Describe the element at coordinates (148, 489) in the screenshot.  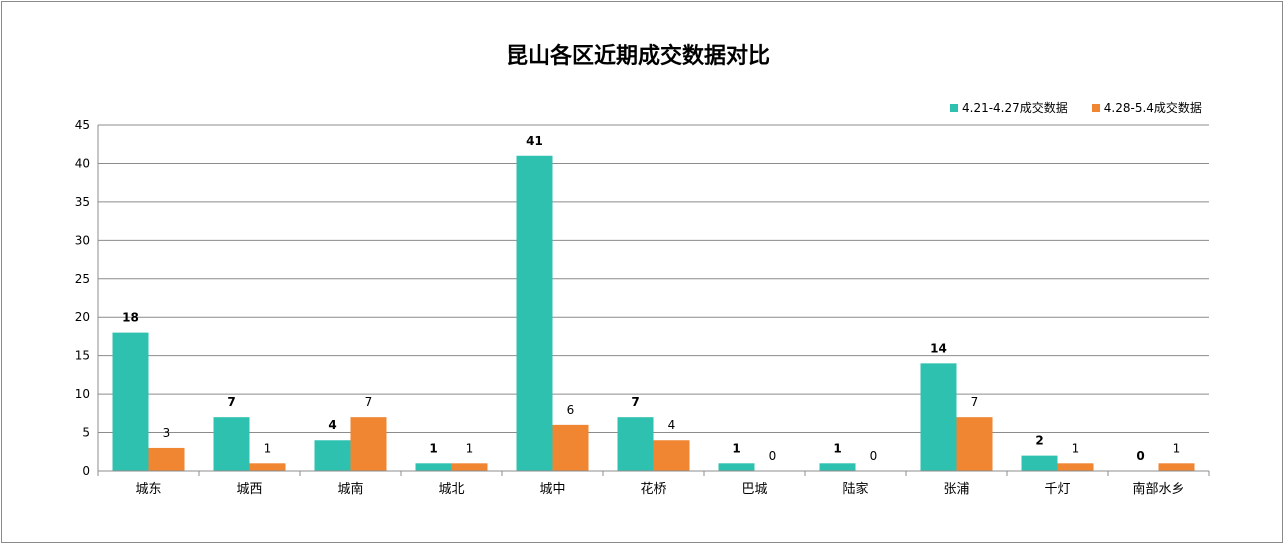
I see `x-tick-label: 城东` at that location.